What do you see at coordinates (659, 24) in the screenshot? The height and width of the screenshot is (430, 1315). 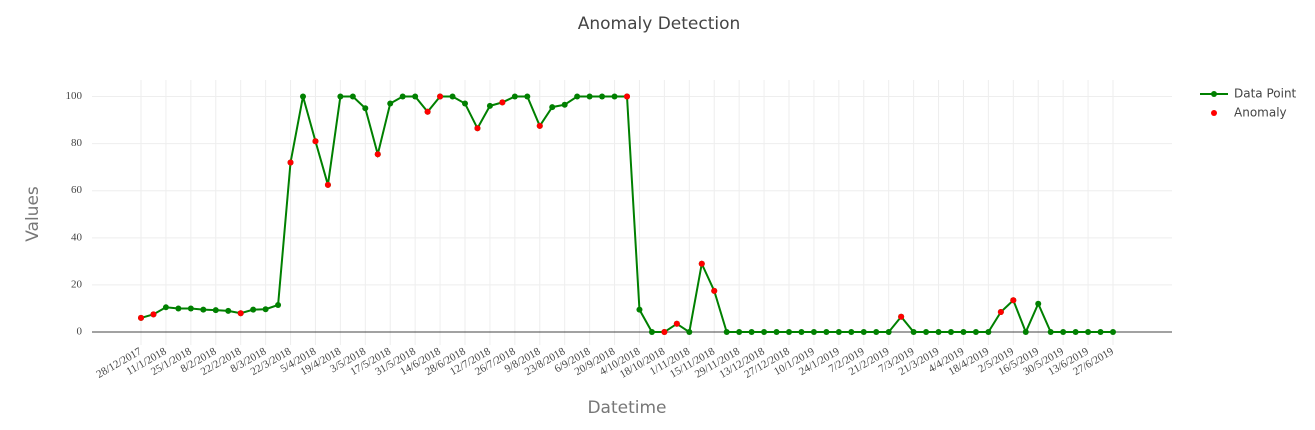 I see `chart-title: Anomaly Detection` at bounding box center [659, 24].